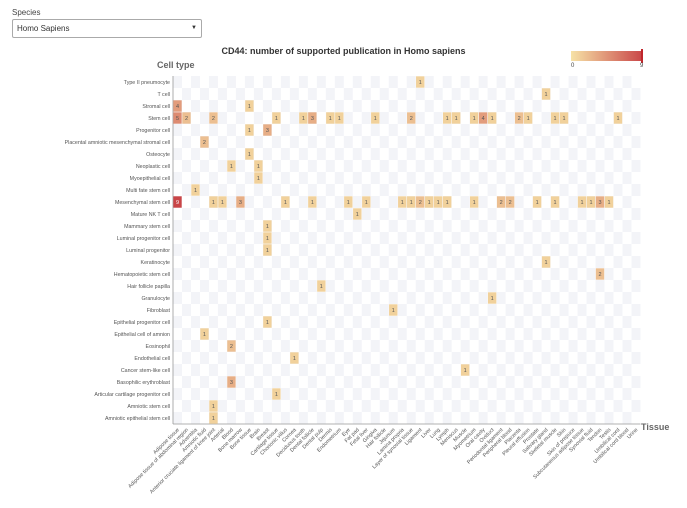 This screenshot has width=687, height=508. I want to click on y-tick-label: Articular cartilage progenitor cell, so click(132, 395).